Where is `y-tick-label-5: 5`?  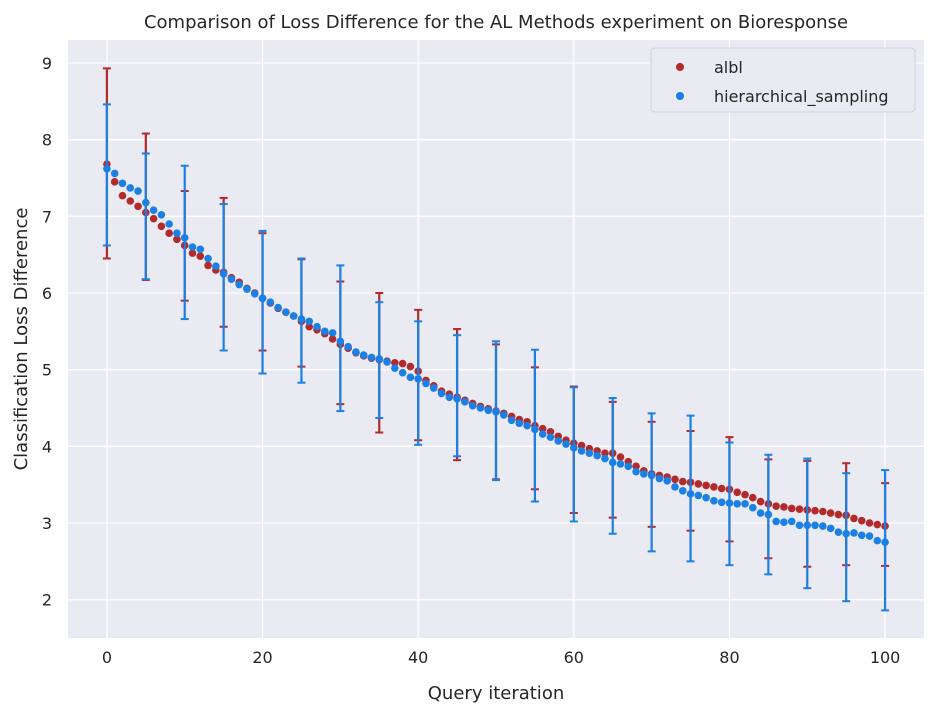 y-tick-label-5: 5 is located at coordinates (47, 370).